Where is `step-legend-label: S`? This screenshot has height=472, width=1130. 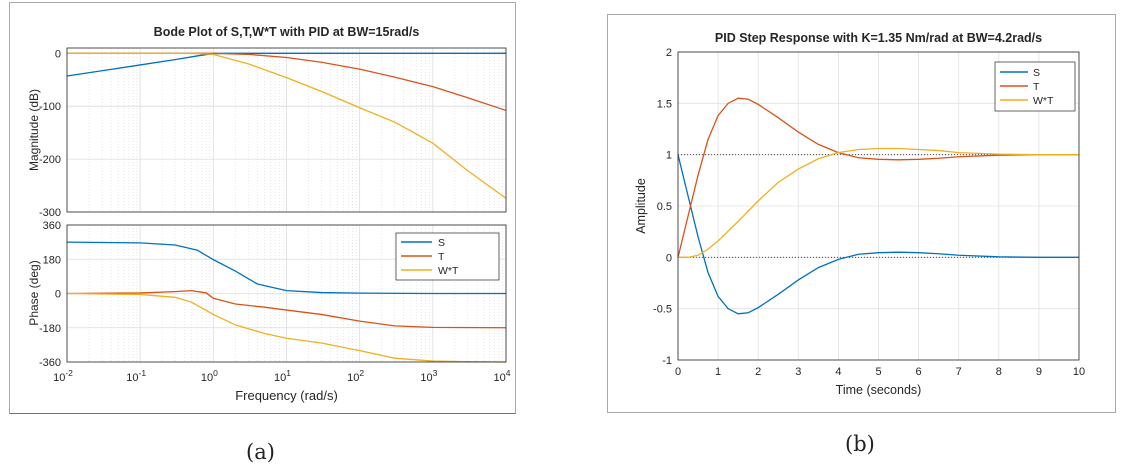 step-legend-label: S is located at coordinates (1036, 73).